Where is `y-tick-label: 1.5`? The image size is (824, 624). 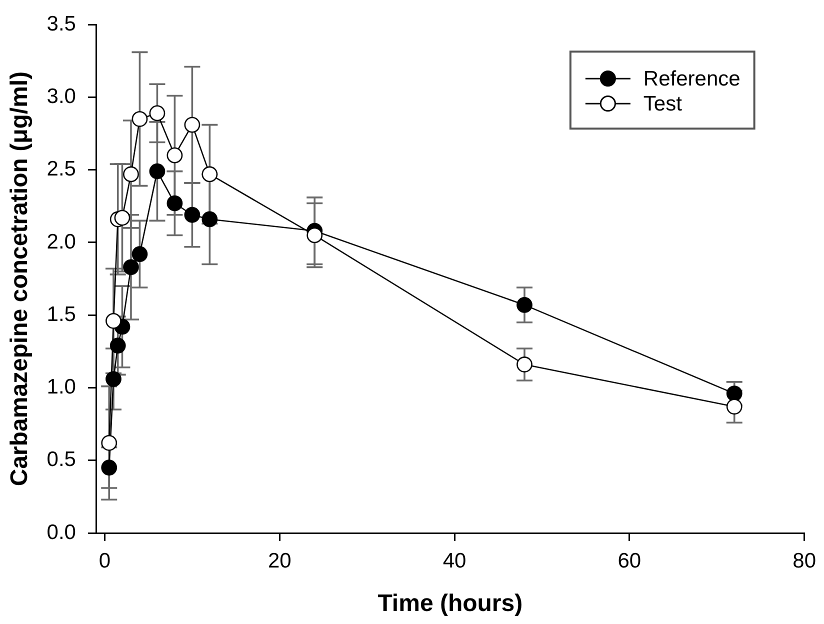 y-tick-label: 1.5 is located at coordinates (61, 314).